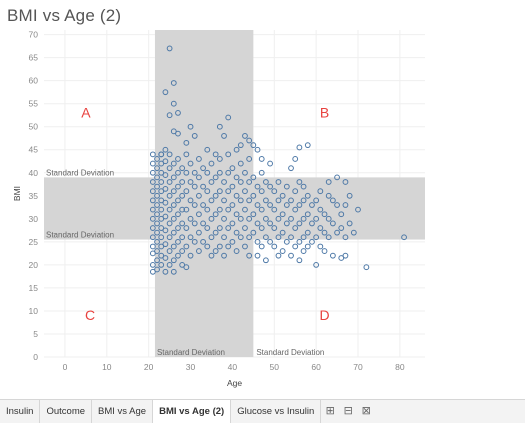 The image size is (525, 423). I want to click on new-dashboard-icon: ⊟, so click(348, 411).